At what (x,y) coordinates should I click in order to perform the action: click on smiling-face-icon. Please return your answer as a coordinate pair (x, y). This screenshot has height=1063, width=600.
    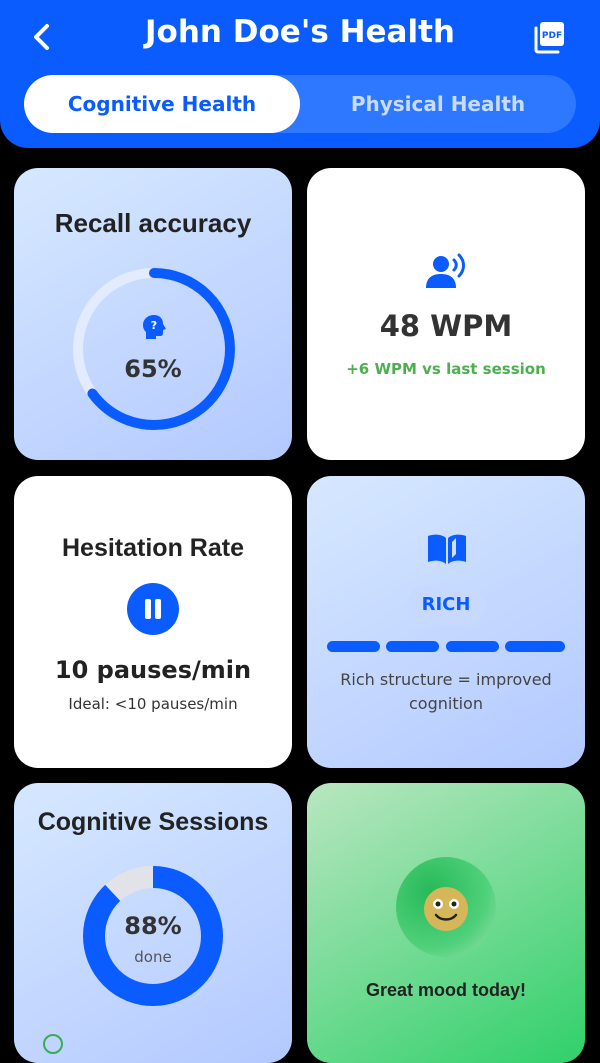
    Looking at the image, I should click on (446, 909).